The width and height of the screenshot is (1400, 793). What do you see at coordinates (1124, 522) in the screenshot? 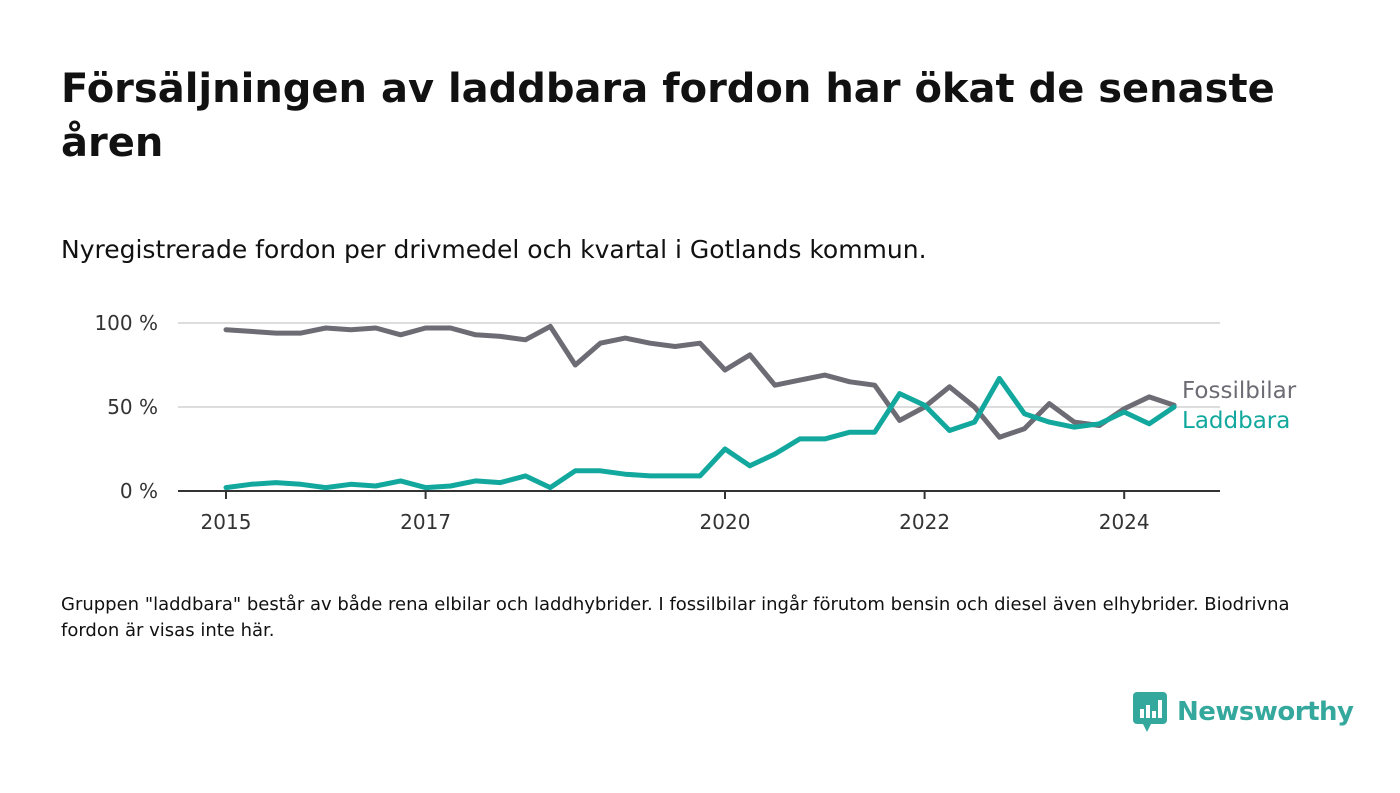
I see `x-tick-label: 2024` at bounding box center [1124, 522].